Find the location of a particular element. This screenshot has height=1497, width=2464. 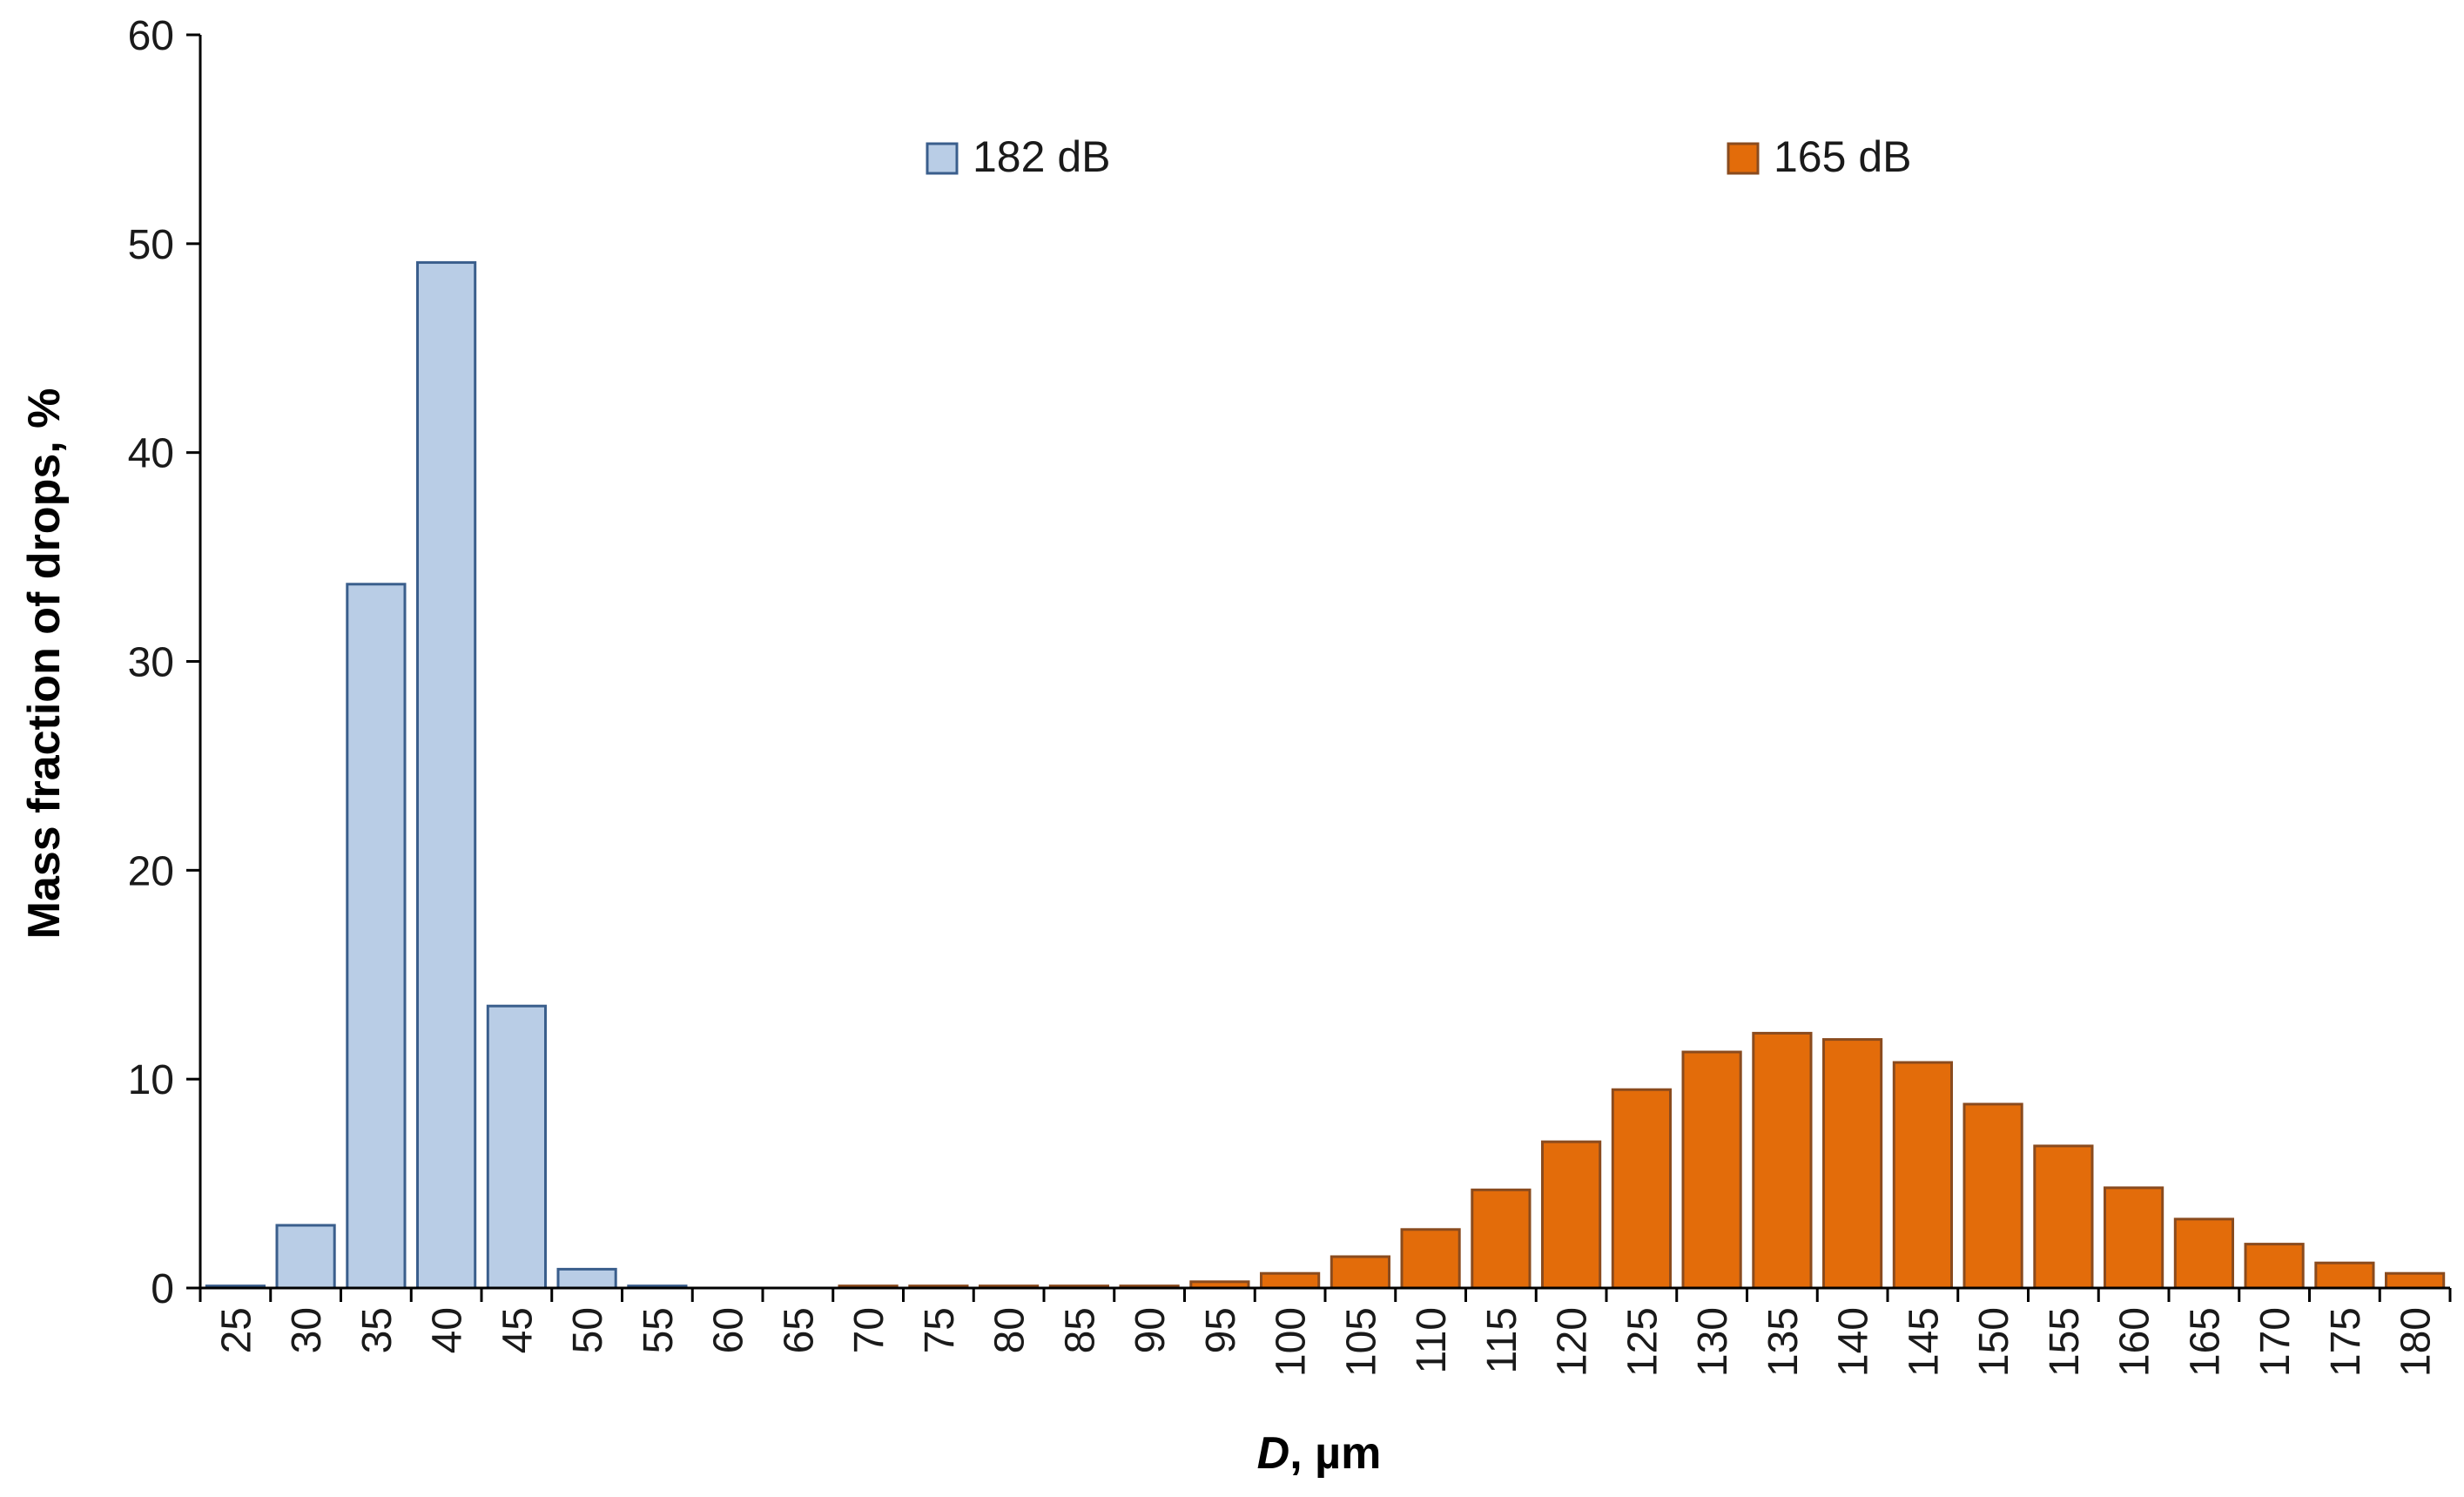

y-axis-title: Mass fraction of drops, % is located at coordinates (44, 664).